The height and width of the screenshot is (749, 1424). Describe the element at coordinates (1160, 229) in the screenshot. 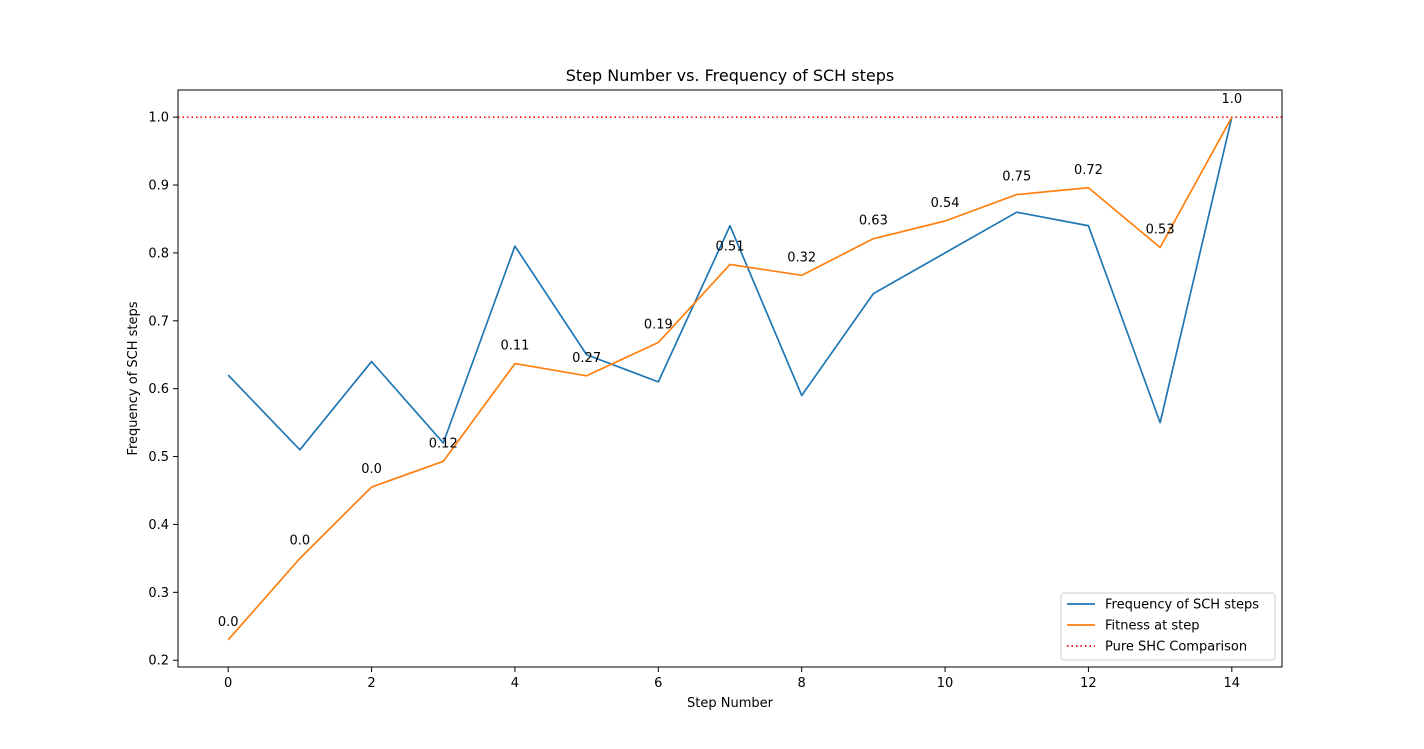

I see `data-annotation: 0.53` at that location.